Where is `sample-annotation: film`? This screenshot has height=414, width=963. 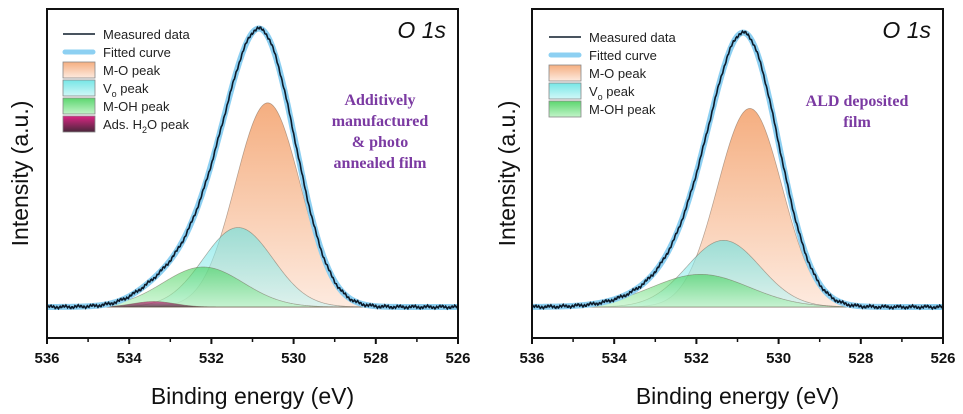 sample-annotation: film is located at coordinates (857, 122).